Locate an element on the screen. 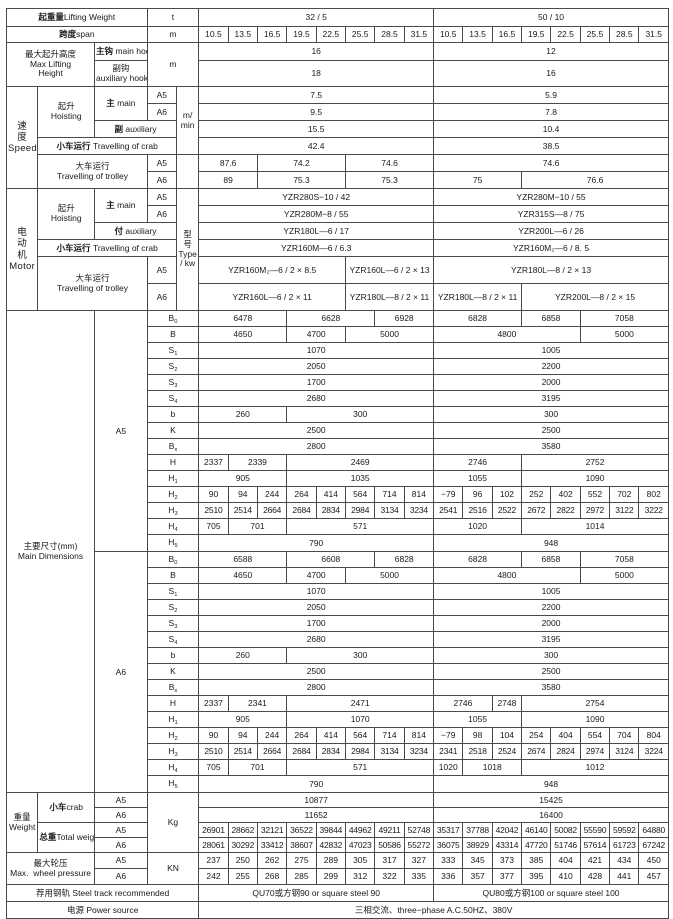  dim-sym-H5-a6: H5 is located at coordinates (173, 784).